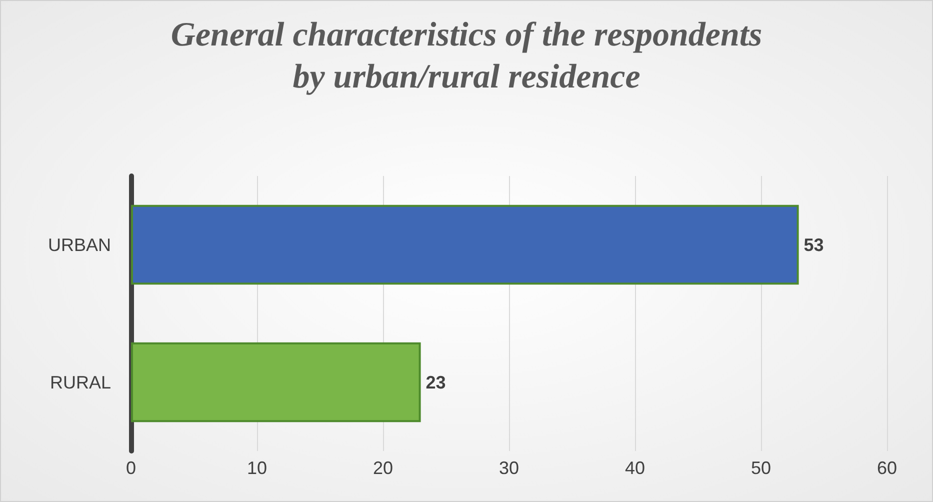 This screenshot has height=502, width=933. Describe the element at coordinates (383, 468) in the screenshot. I see `x-tick-label: 20` at that location.